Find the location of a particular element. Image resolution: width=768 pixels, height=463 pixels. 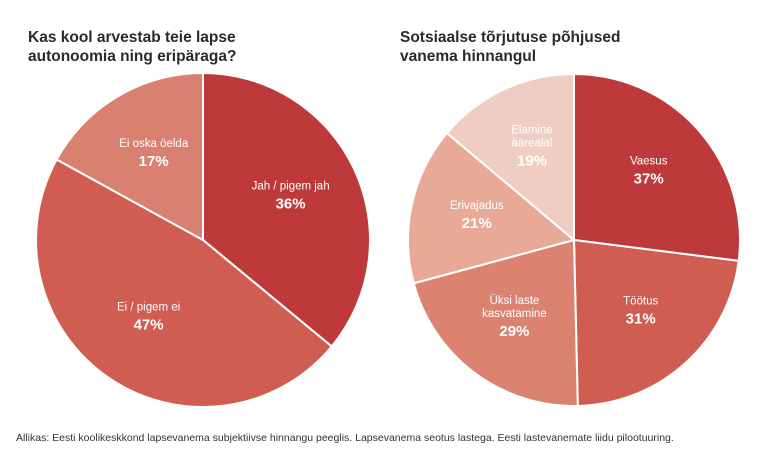

slice-value-jah-pigem-jah: 36% is located at coordinates (291, 203).